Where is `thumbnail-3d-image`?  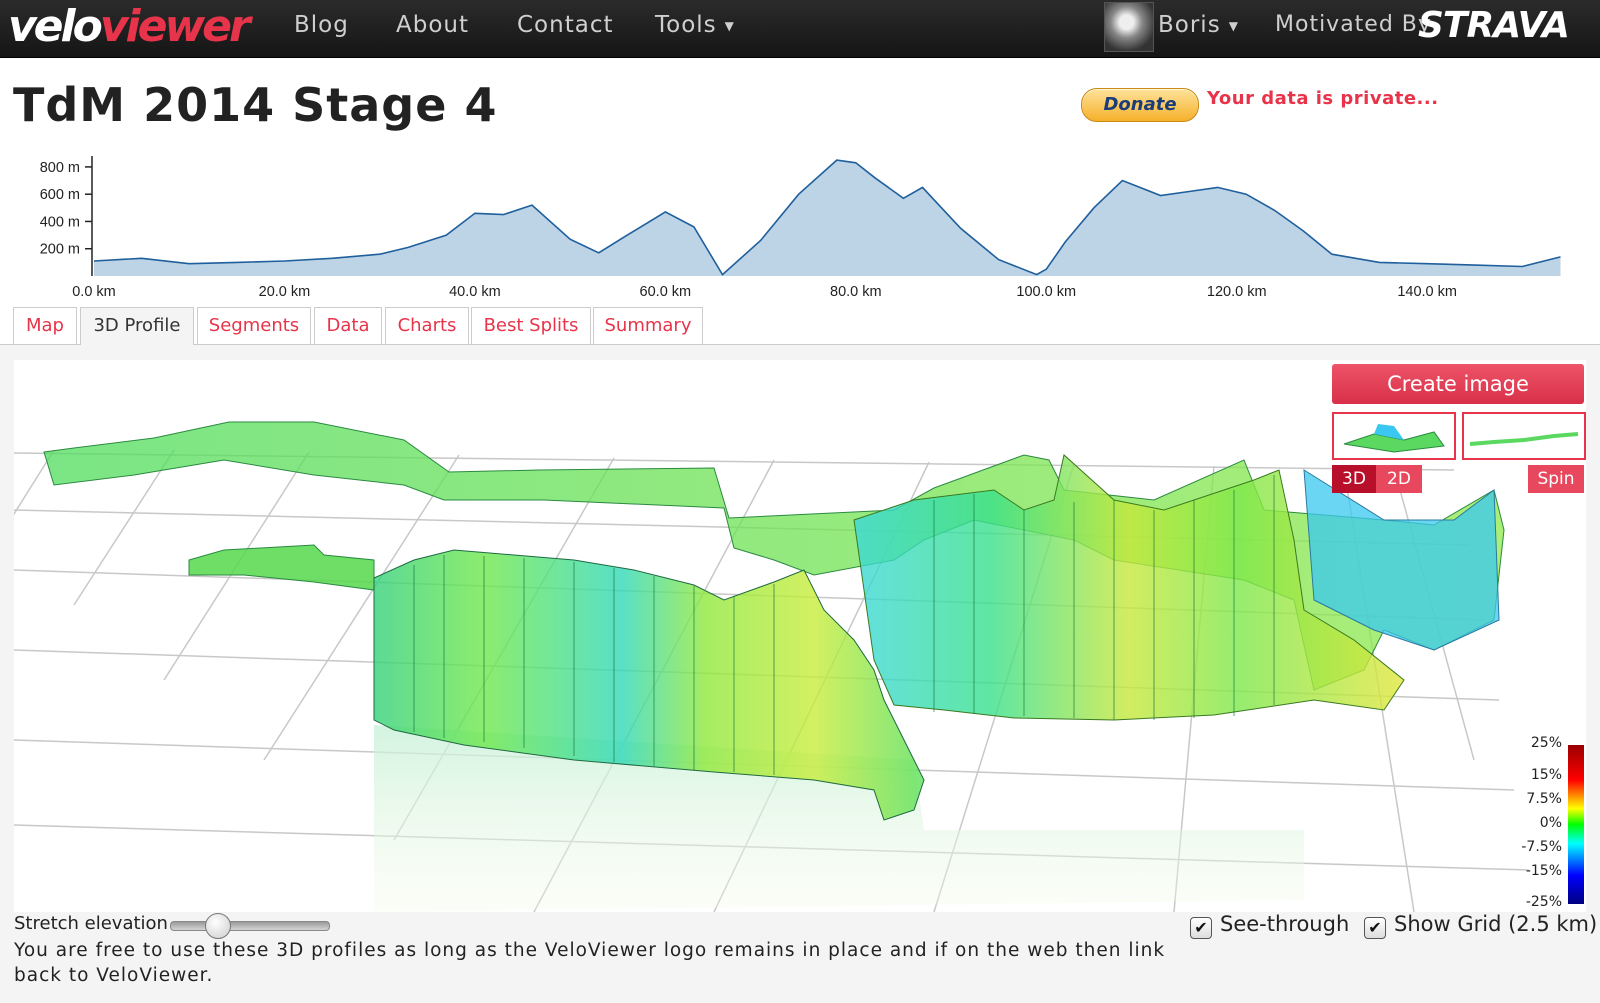
thumbnail-3d-image is located at coordinates (1394, 438).